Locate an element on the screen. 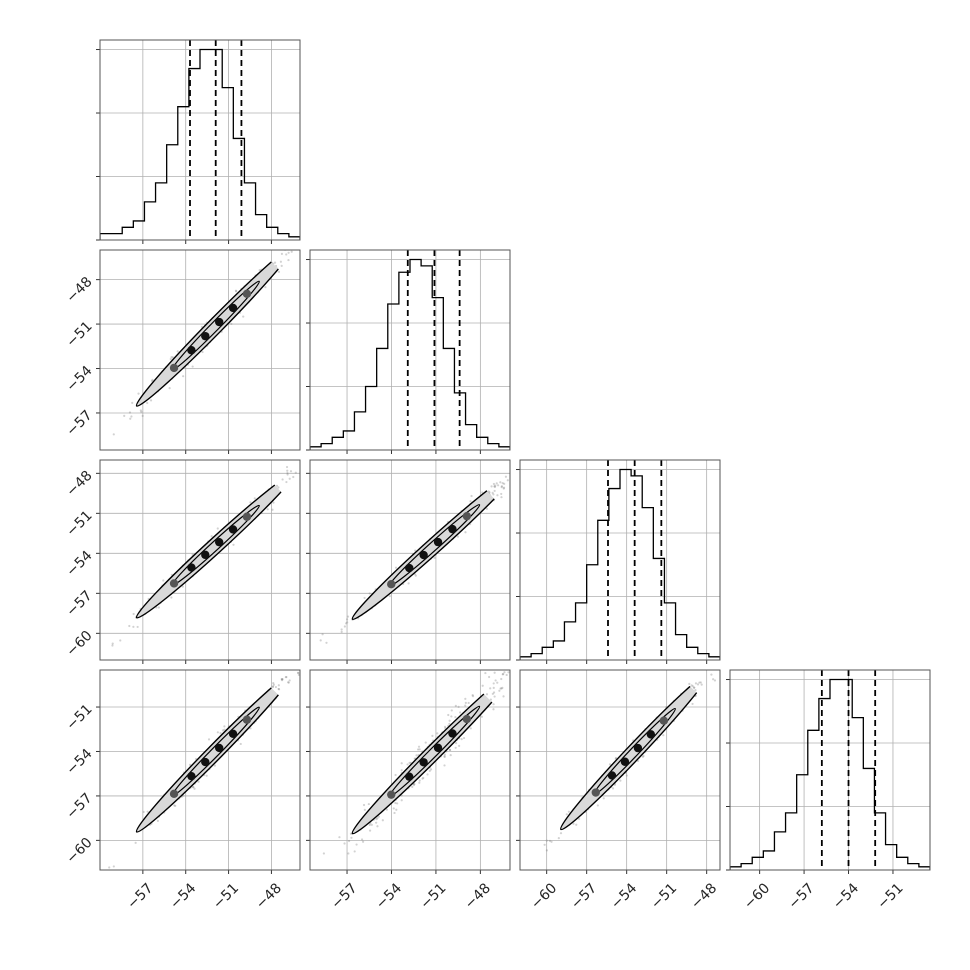  histogram-step-line is located at coordinates (410, 354).